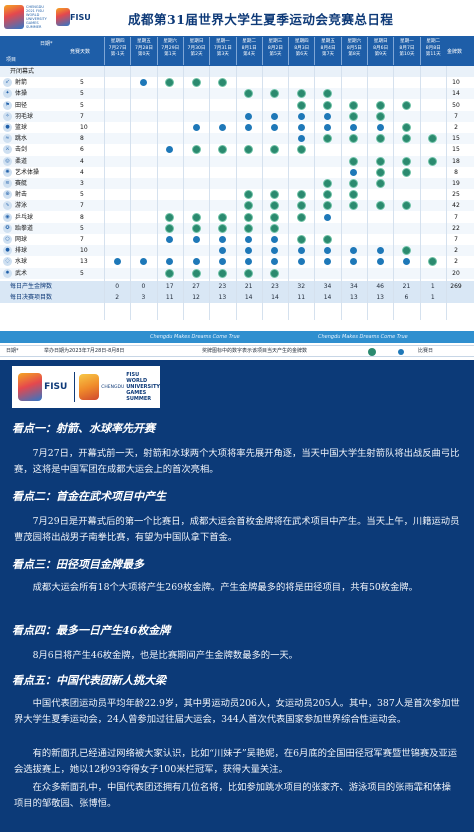 The image size is (474, 832). I want to click on badminton-icon: ✧, so click(7, 116).